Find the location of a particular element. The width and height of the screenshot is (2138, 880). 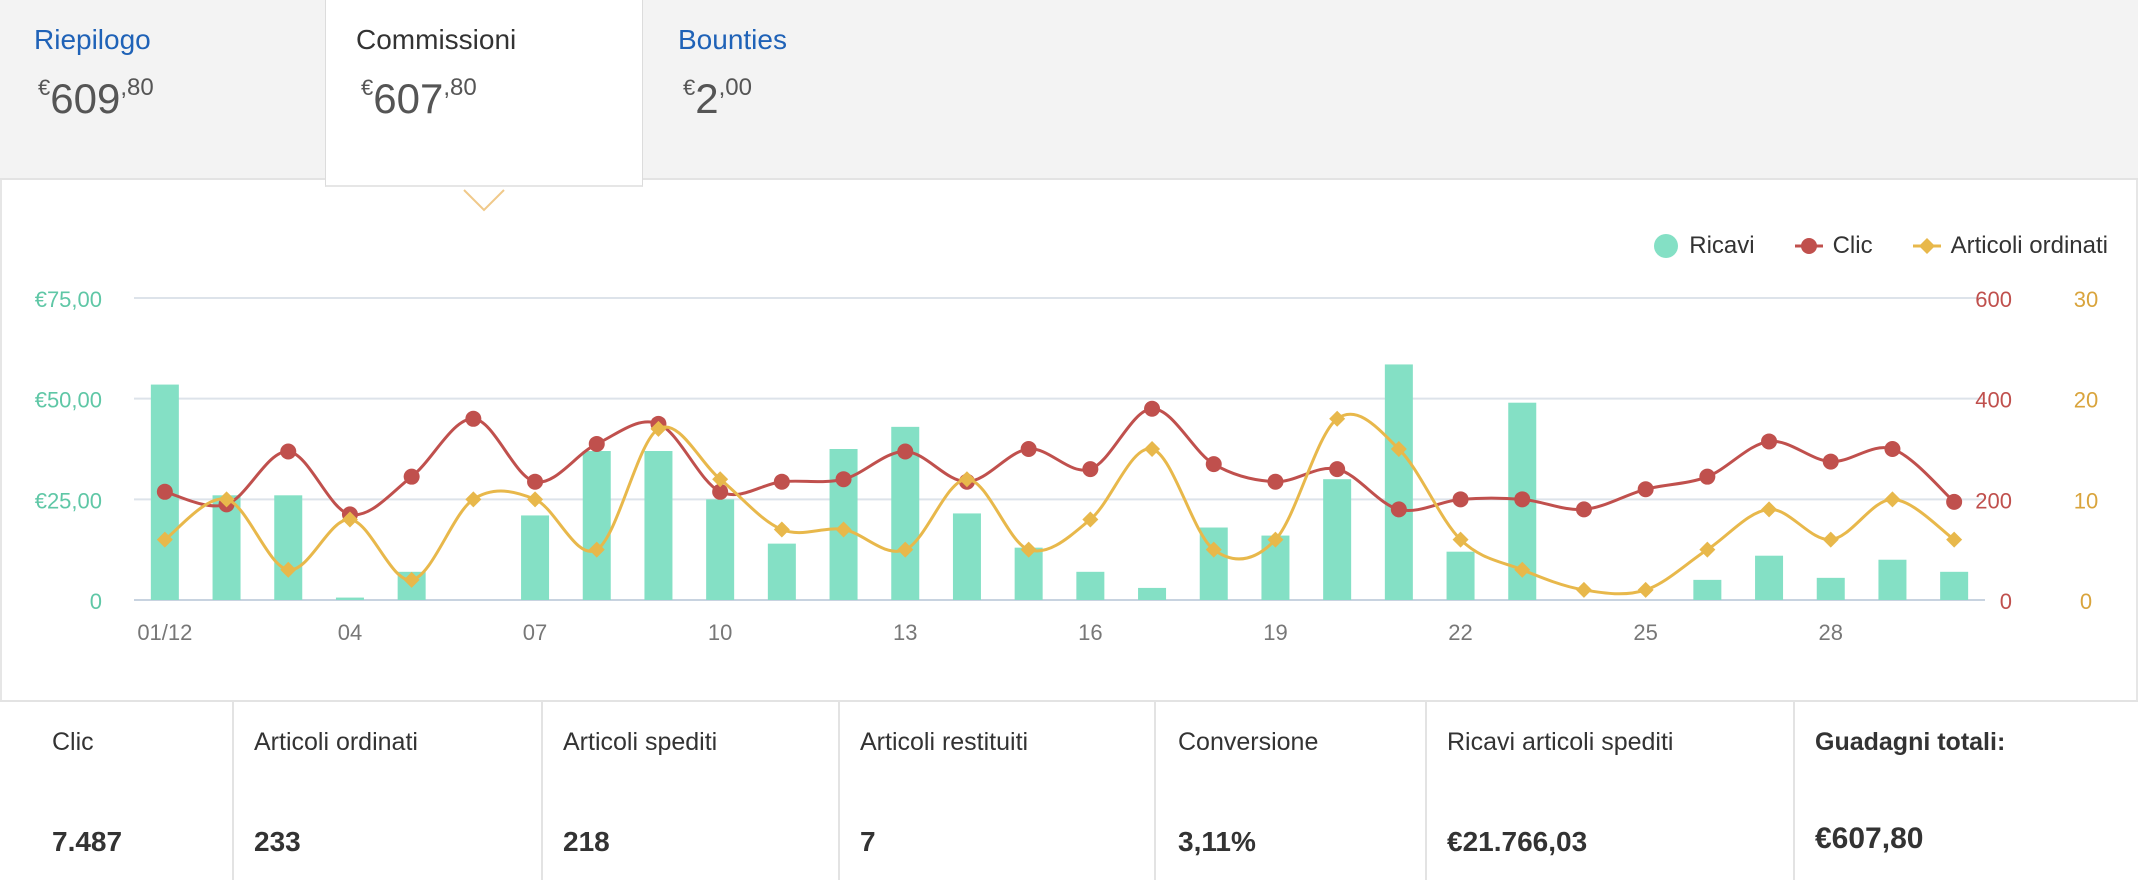

x-tick-label: 04 is located at coordinates (350, 632).